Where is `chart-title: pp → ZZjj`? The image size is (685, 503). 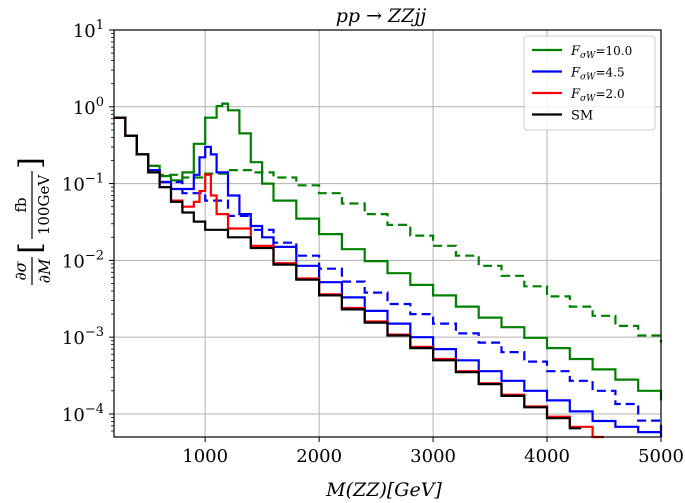 chart-title: pp → ZZjj is located at coordinates (381, 16).